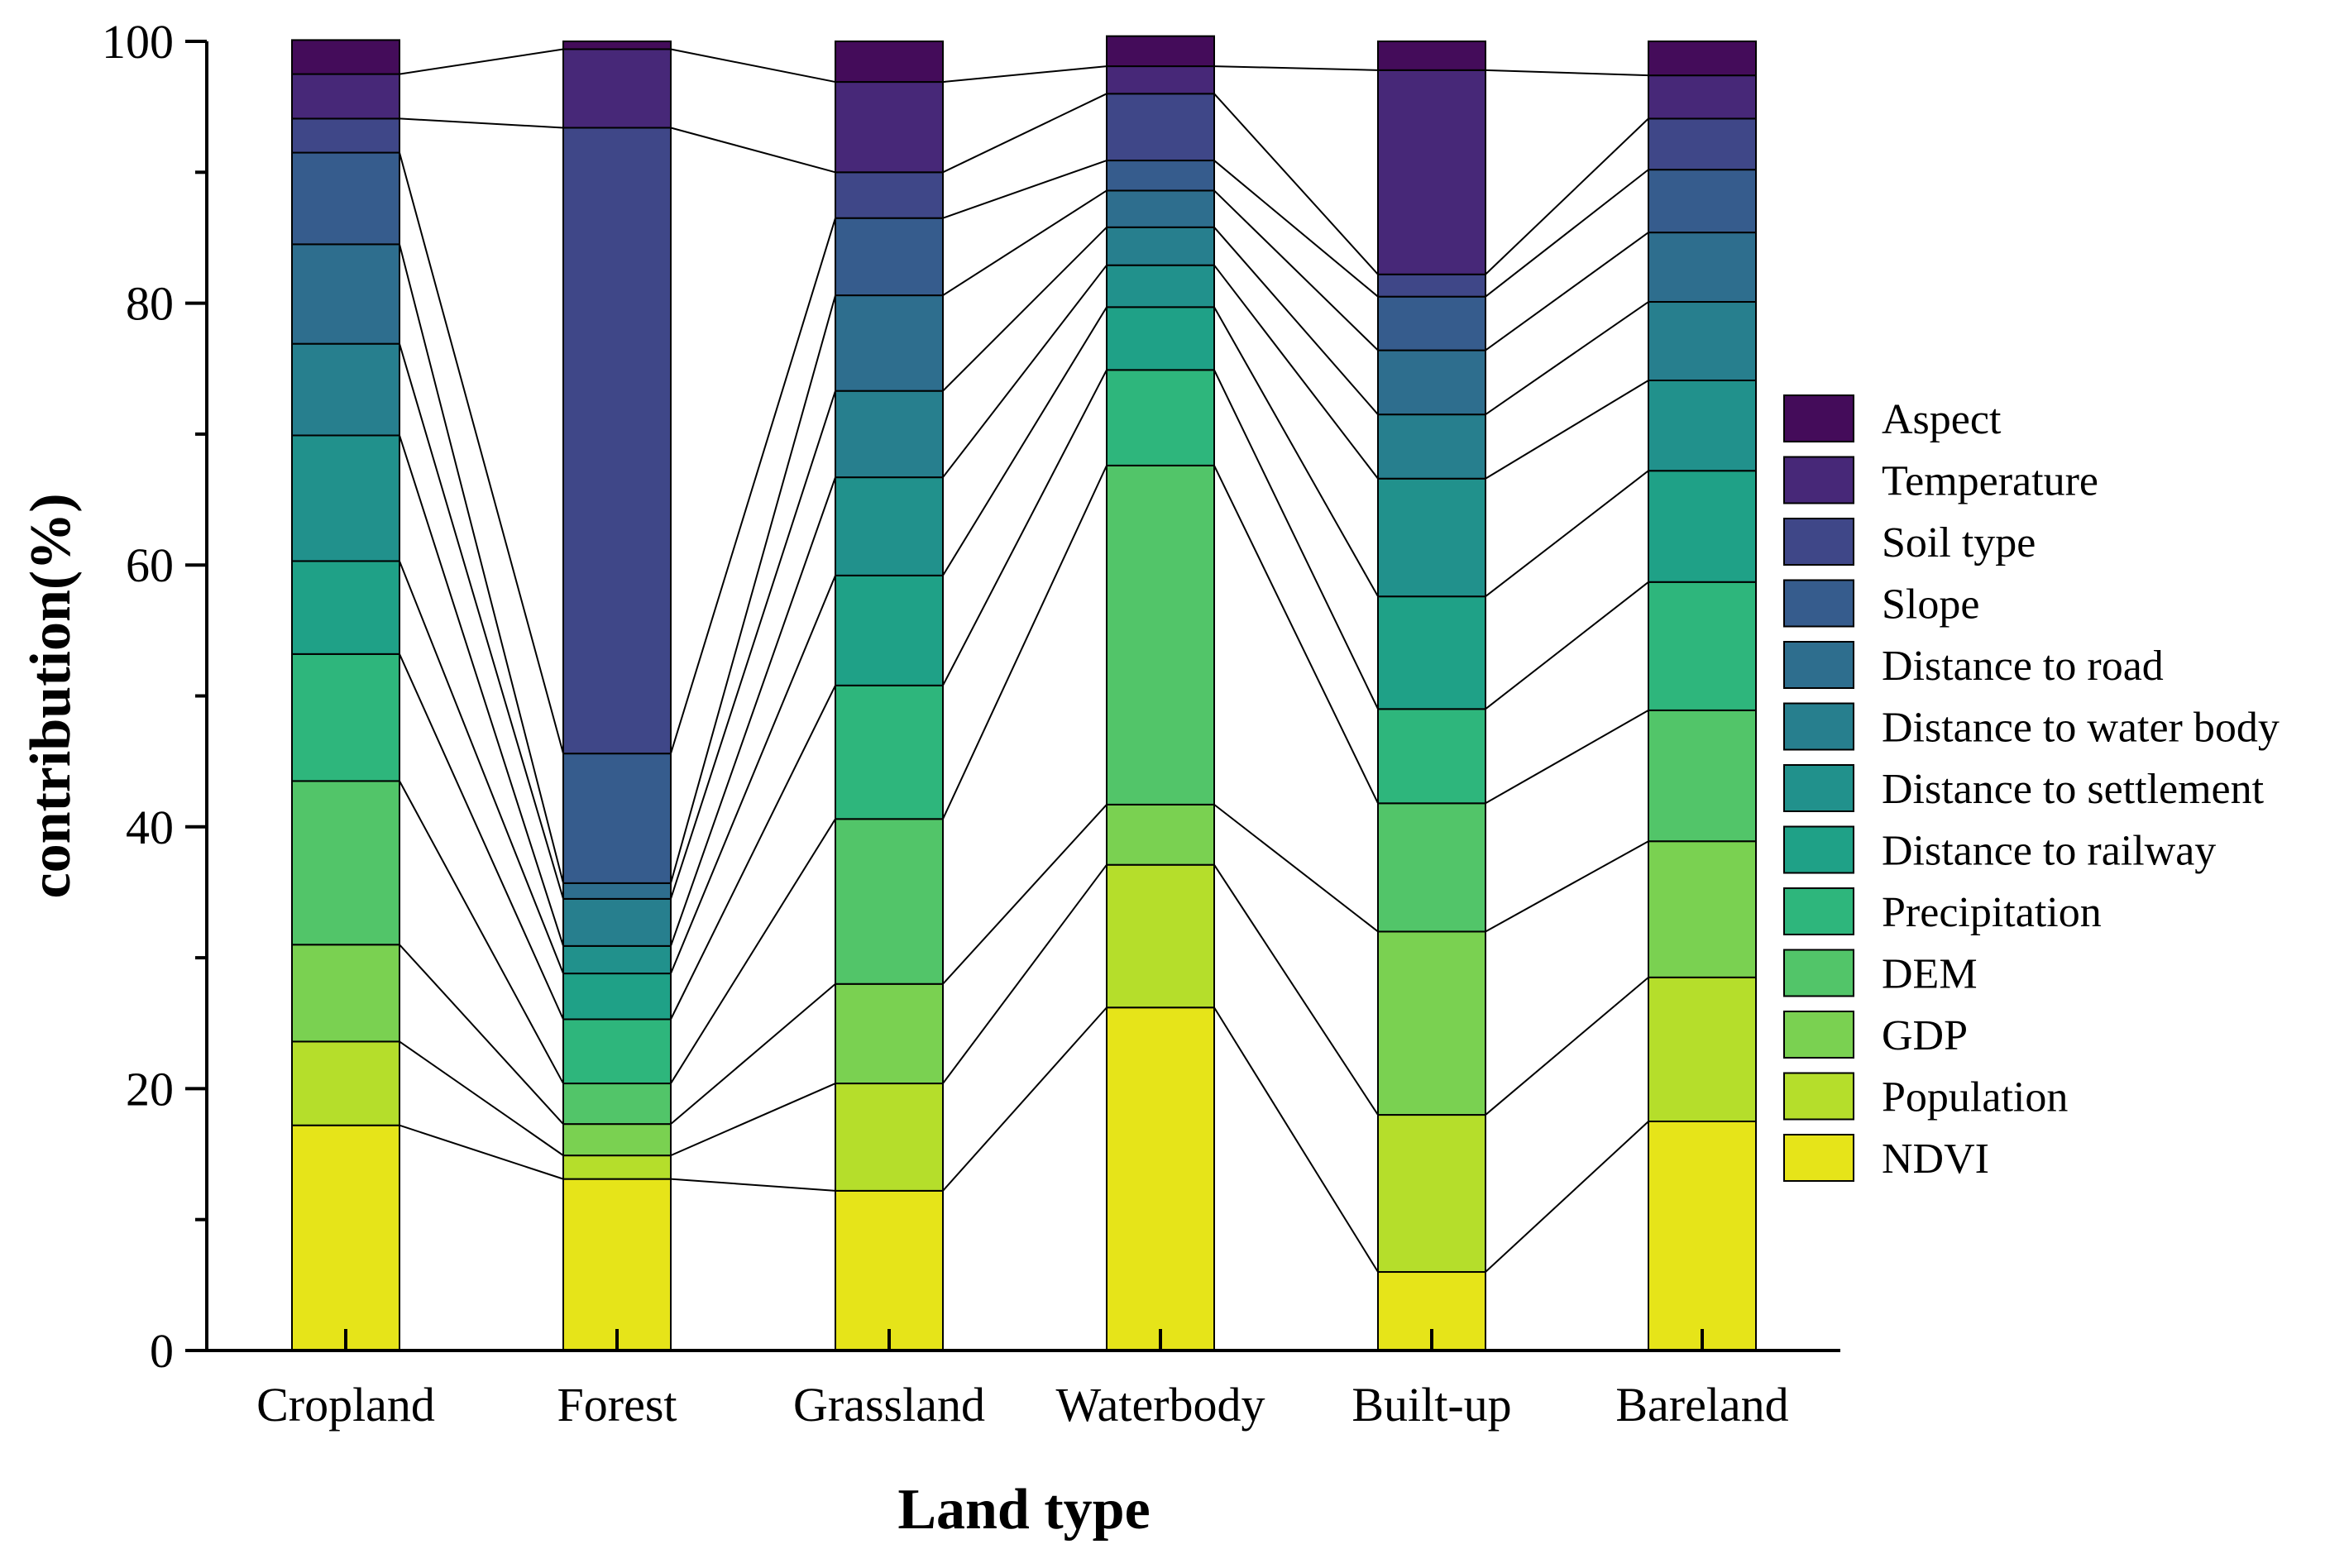 Image resolution: width=2349 pixels, height=1568 pixels. I want to click on bar-segment-distance-to-settlement-cropland, so click(345, 498).